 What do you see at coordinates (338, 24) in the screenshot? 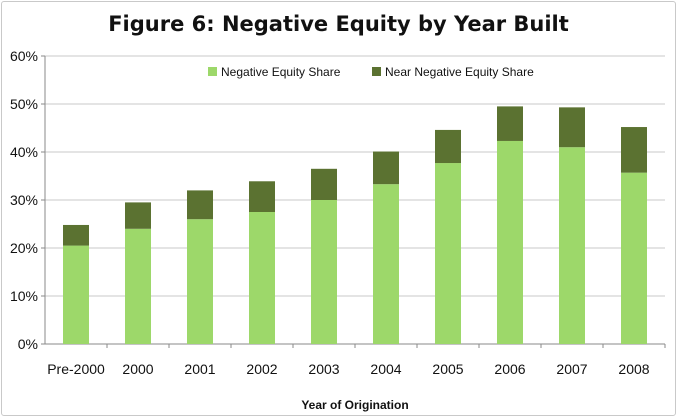
I see `chart-title: Figure 6: Negative Equity by Year Built` at bounding box center [338, 24].